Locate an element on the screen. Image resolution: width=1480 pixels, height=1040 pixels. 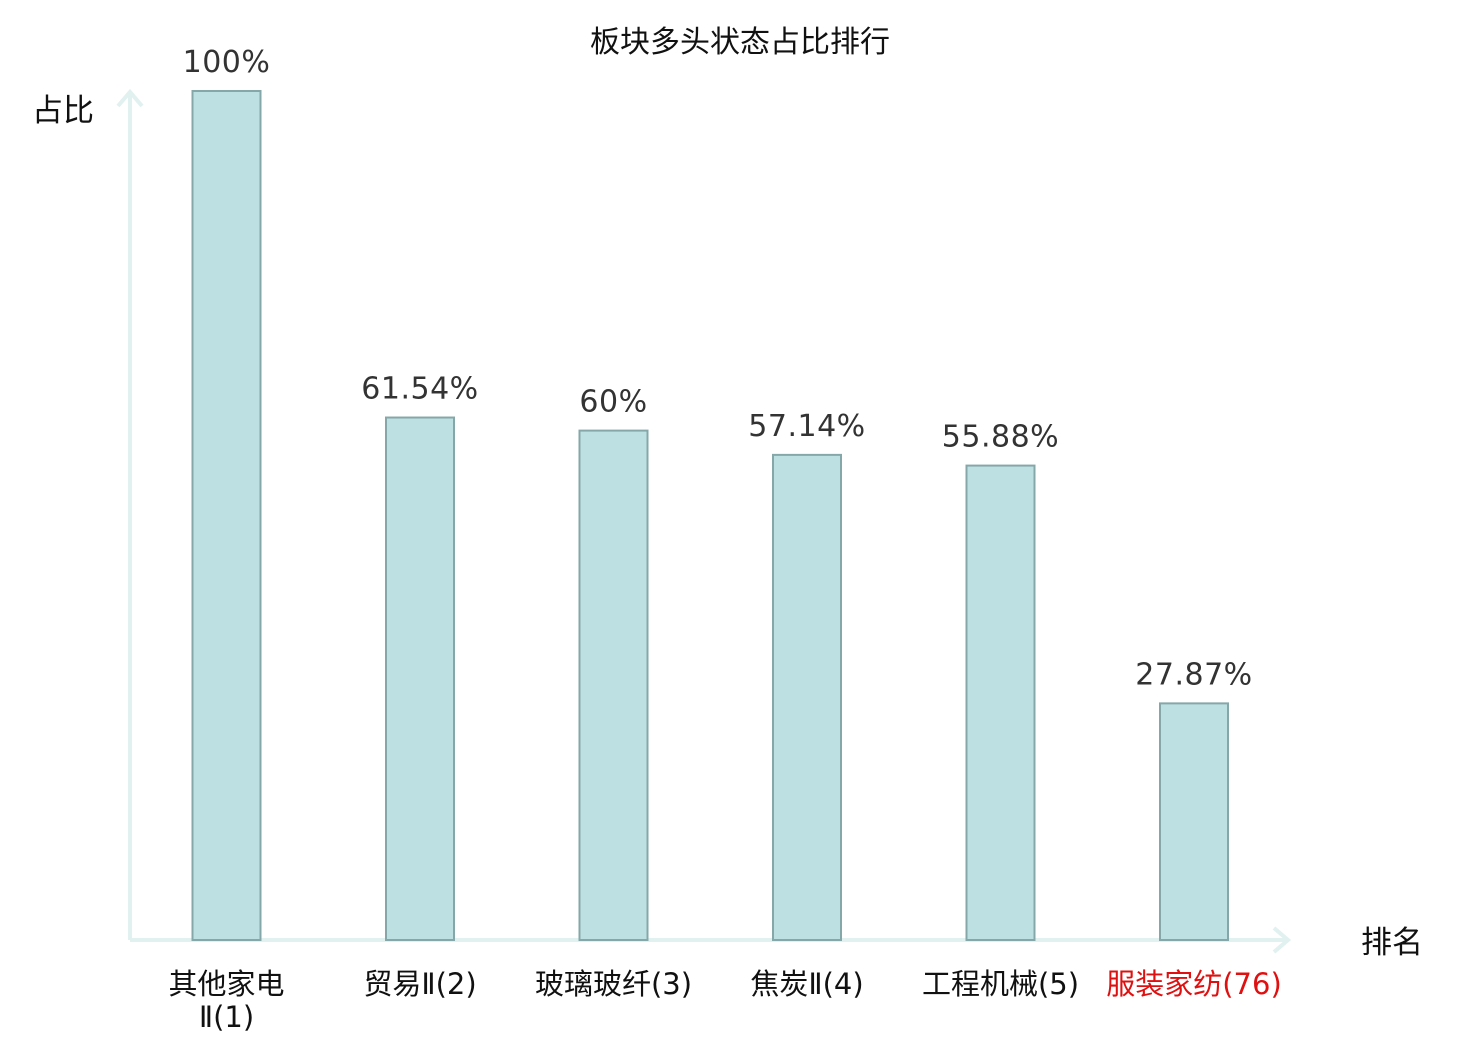
category-label-3: 玻璃玻纤(3) is located at coordinates (613, 984).